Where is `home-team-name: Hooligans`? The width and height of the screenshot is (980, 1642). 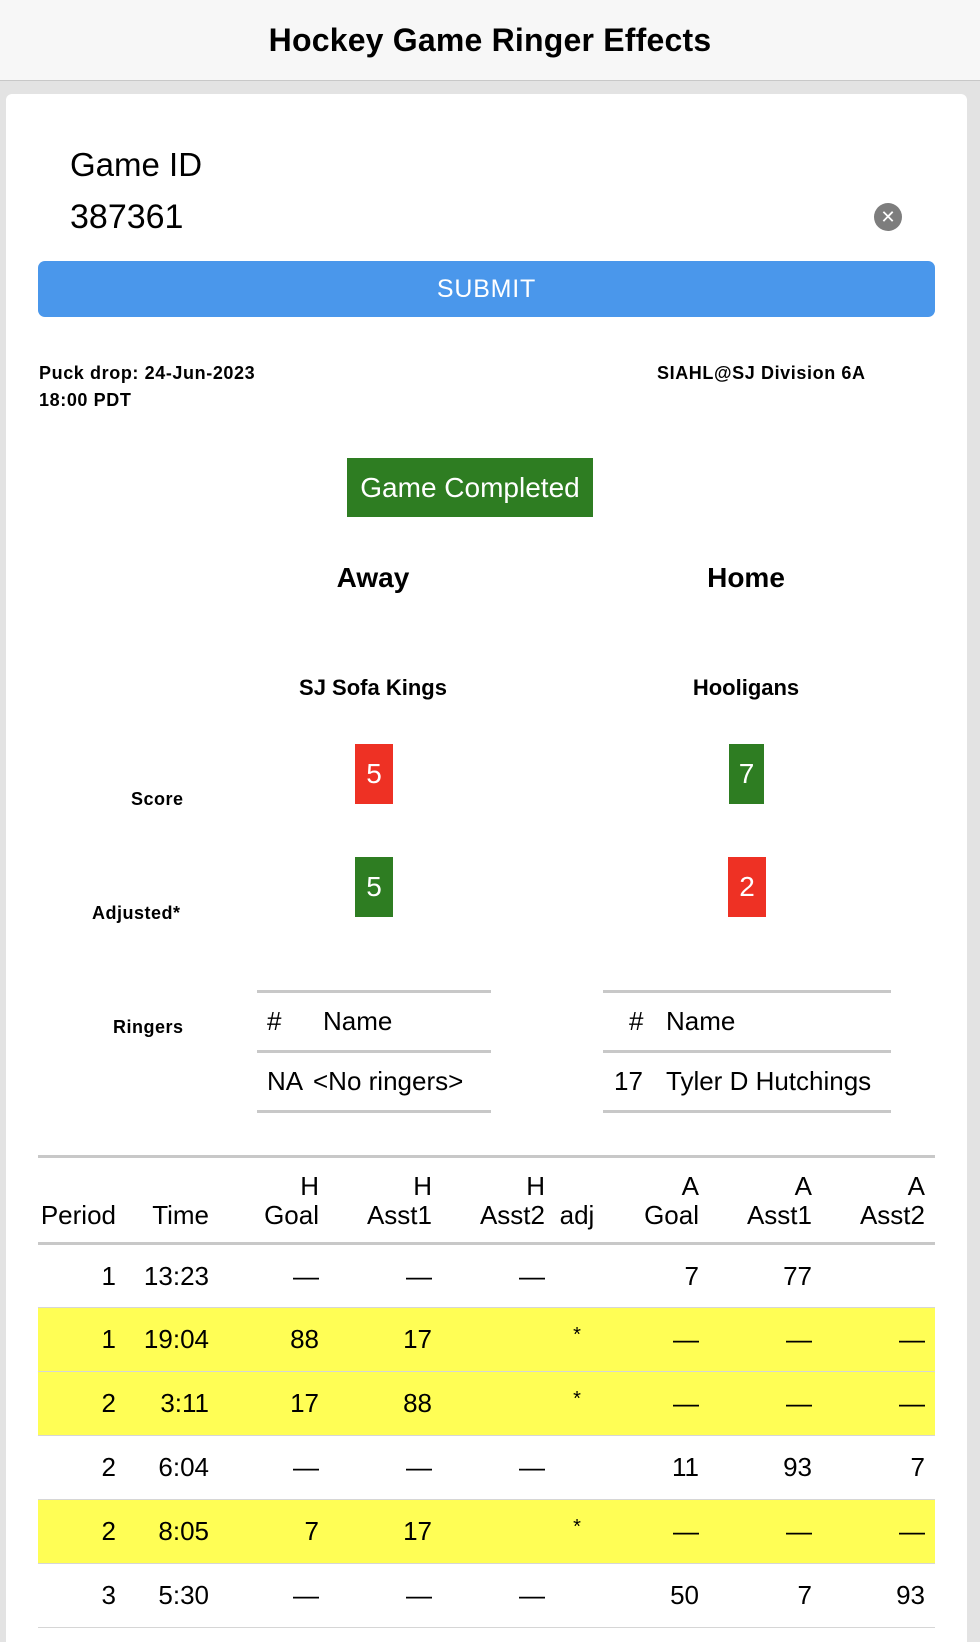 home-team-name: Hooligans is located at coordinates (746, 687).